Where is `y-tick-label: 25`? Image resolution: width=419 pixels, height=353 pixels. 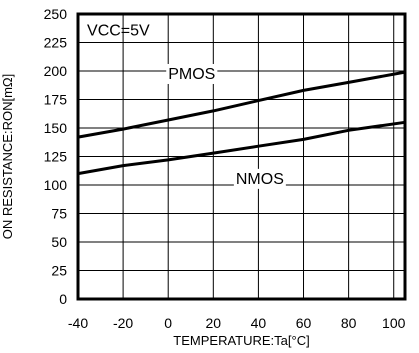
y-tick-label: 25 is located at coordinates (59, 271).